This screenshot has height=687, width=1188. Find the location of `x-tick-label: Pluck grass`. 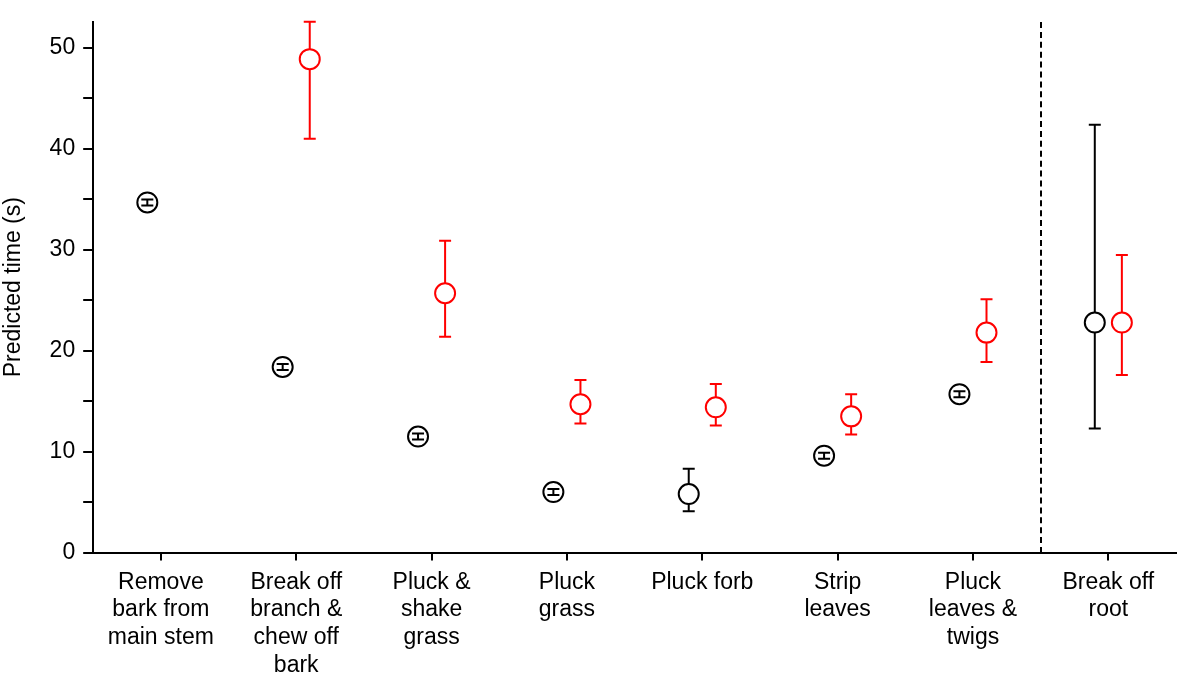

x-tick-label: Pluck grass is located at coordinates (567, 594).